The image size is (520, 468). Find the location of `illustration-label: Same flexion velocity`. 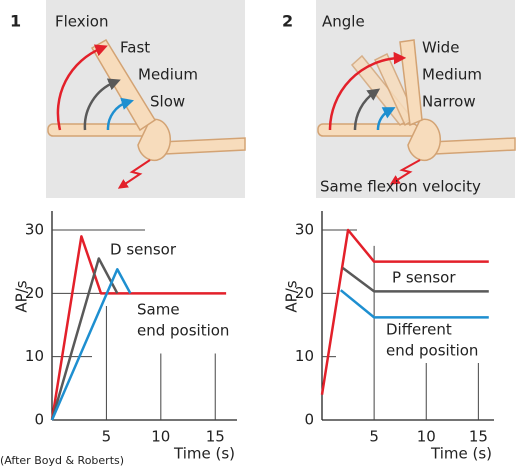

illustration-label: Same flexion velocity is located at coordinates (400, 187).